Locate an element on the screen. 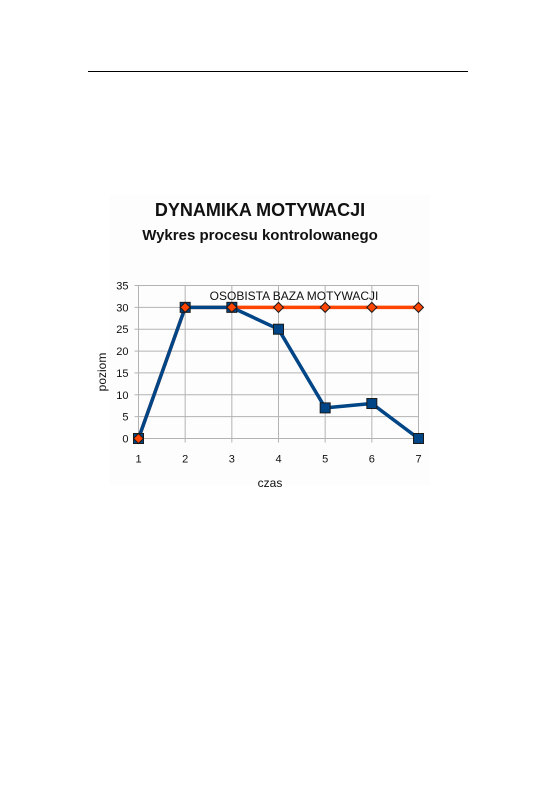 This screenshot has height=808, width=553. x-tick-label: 7 is located at coordinates (418, 460).